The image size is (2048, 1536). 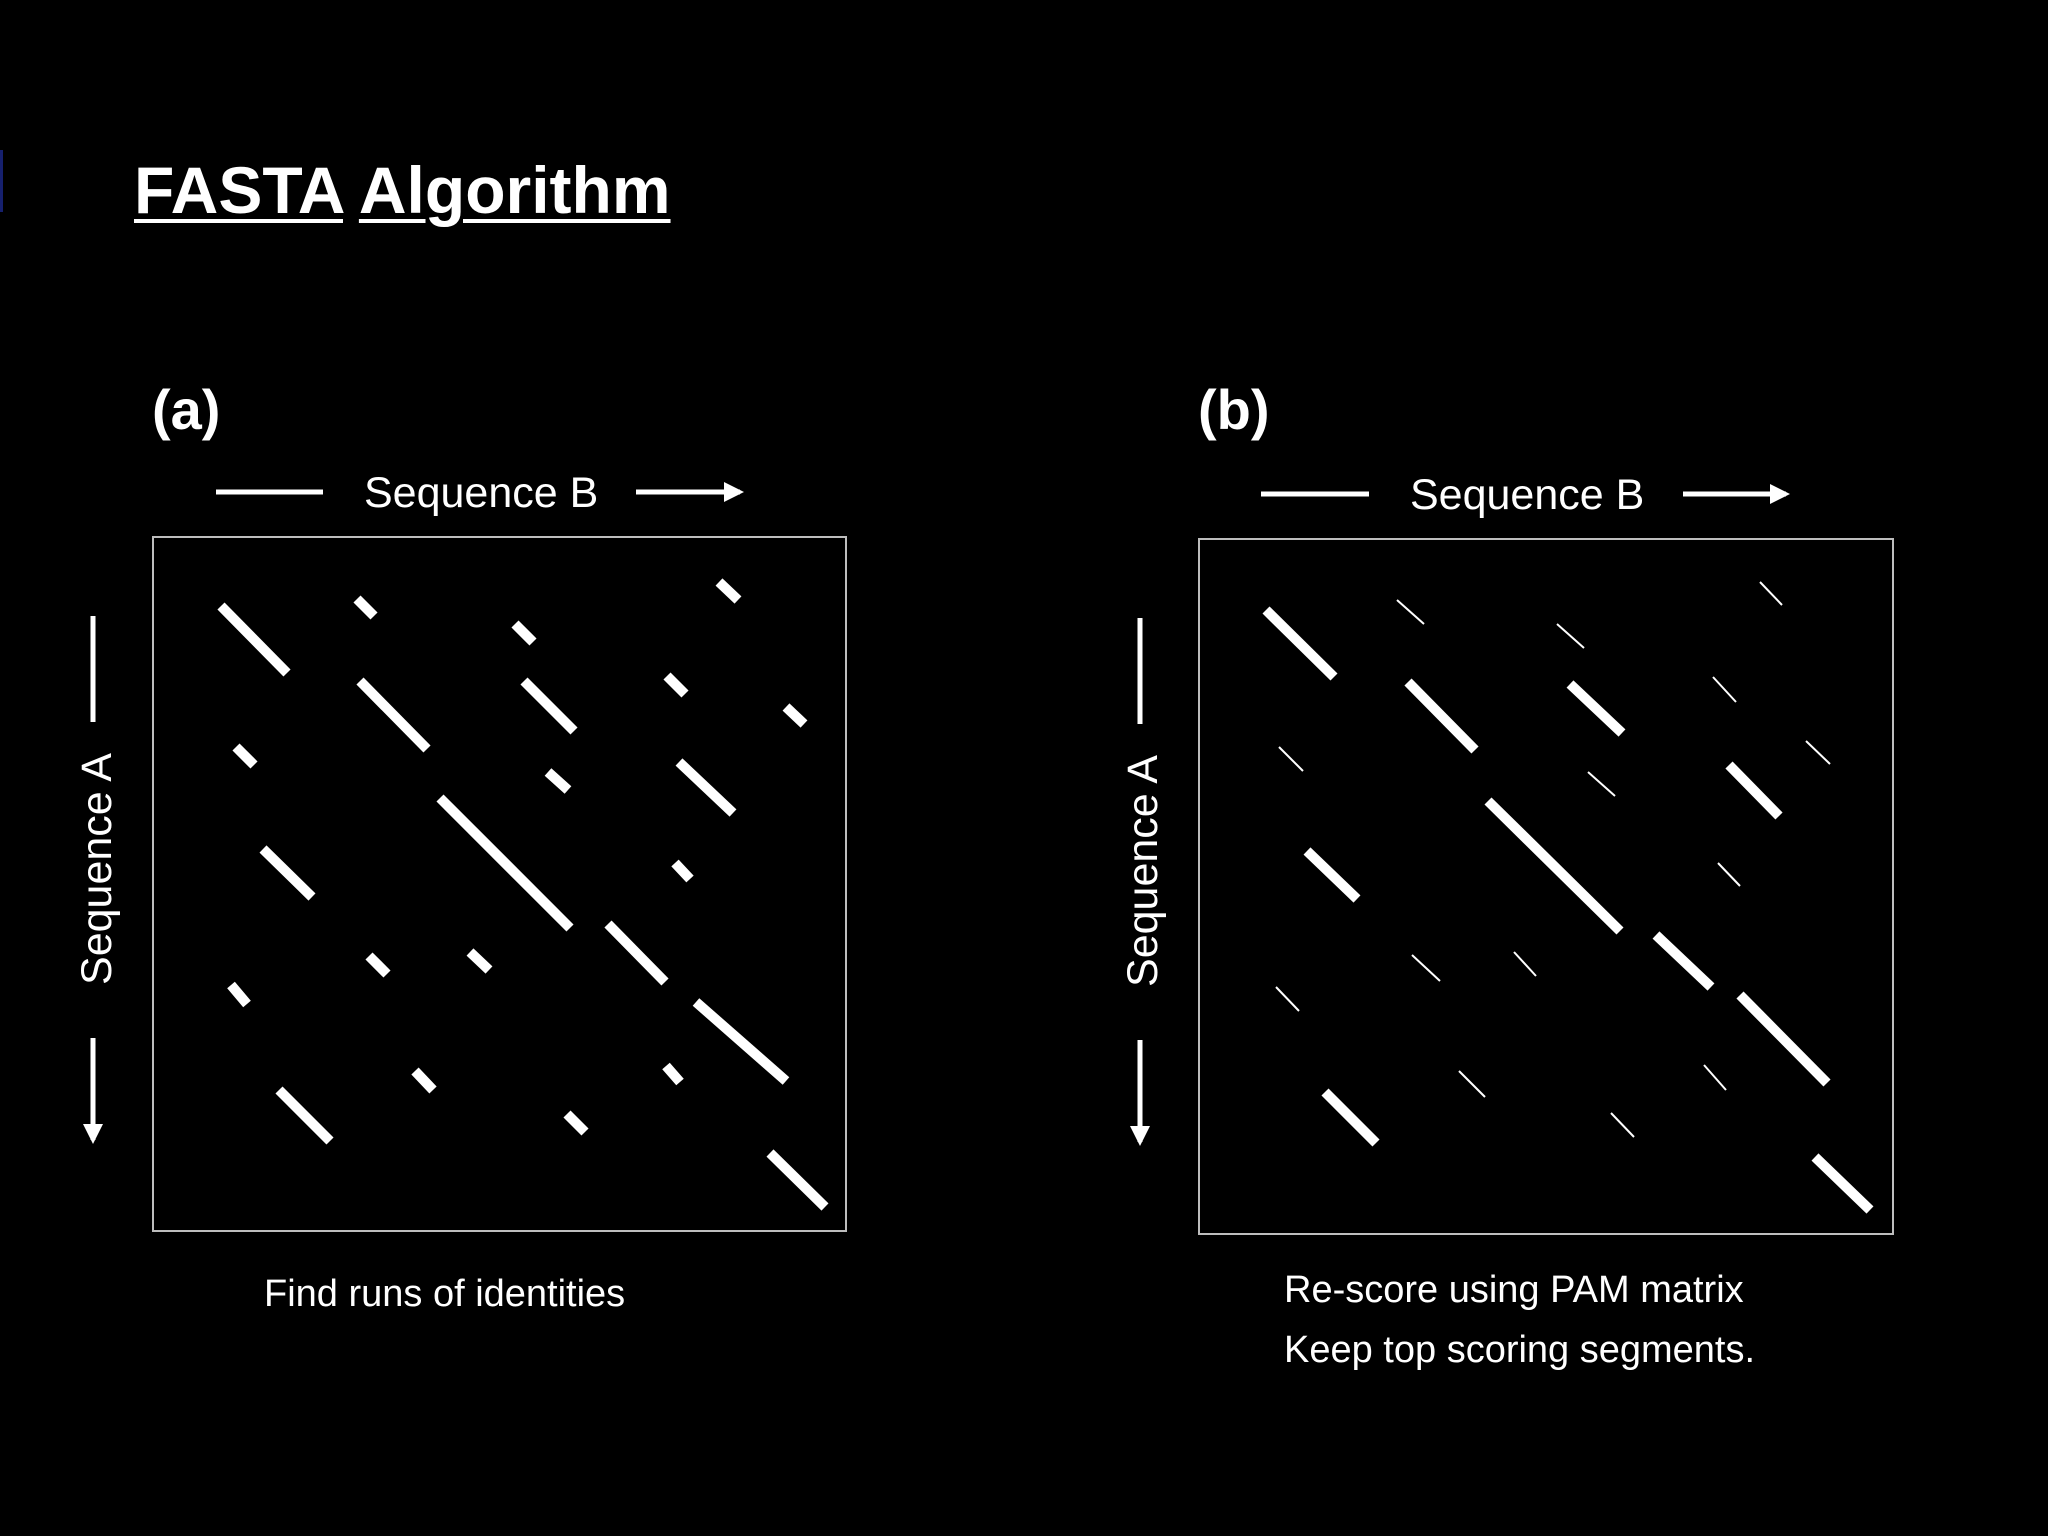 What do you see at coordinates (1520, 1350) in the screenshot?
I see `panel-b-caption-line-2: Keep top scoring segments.` at bounding box center [1520, 1350].